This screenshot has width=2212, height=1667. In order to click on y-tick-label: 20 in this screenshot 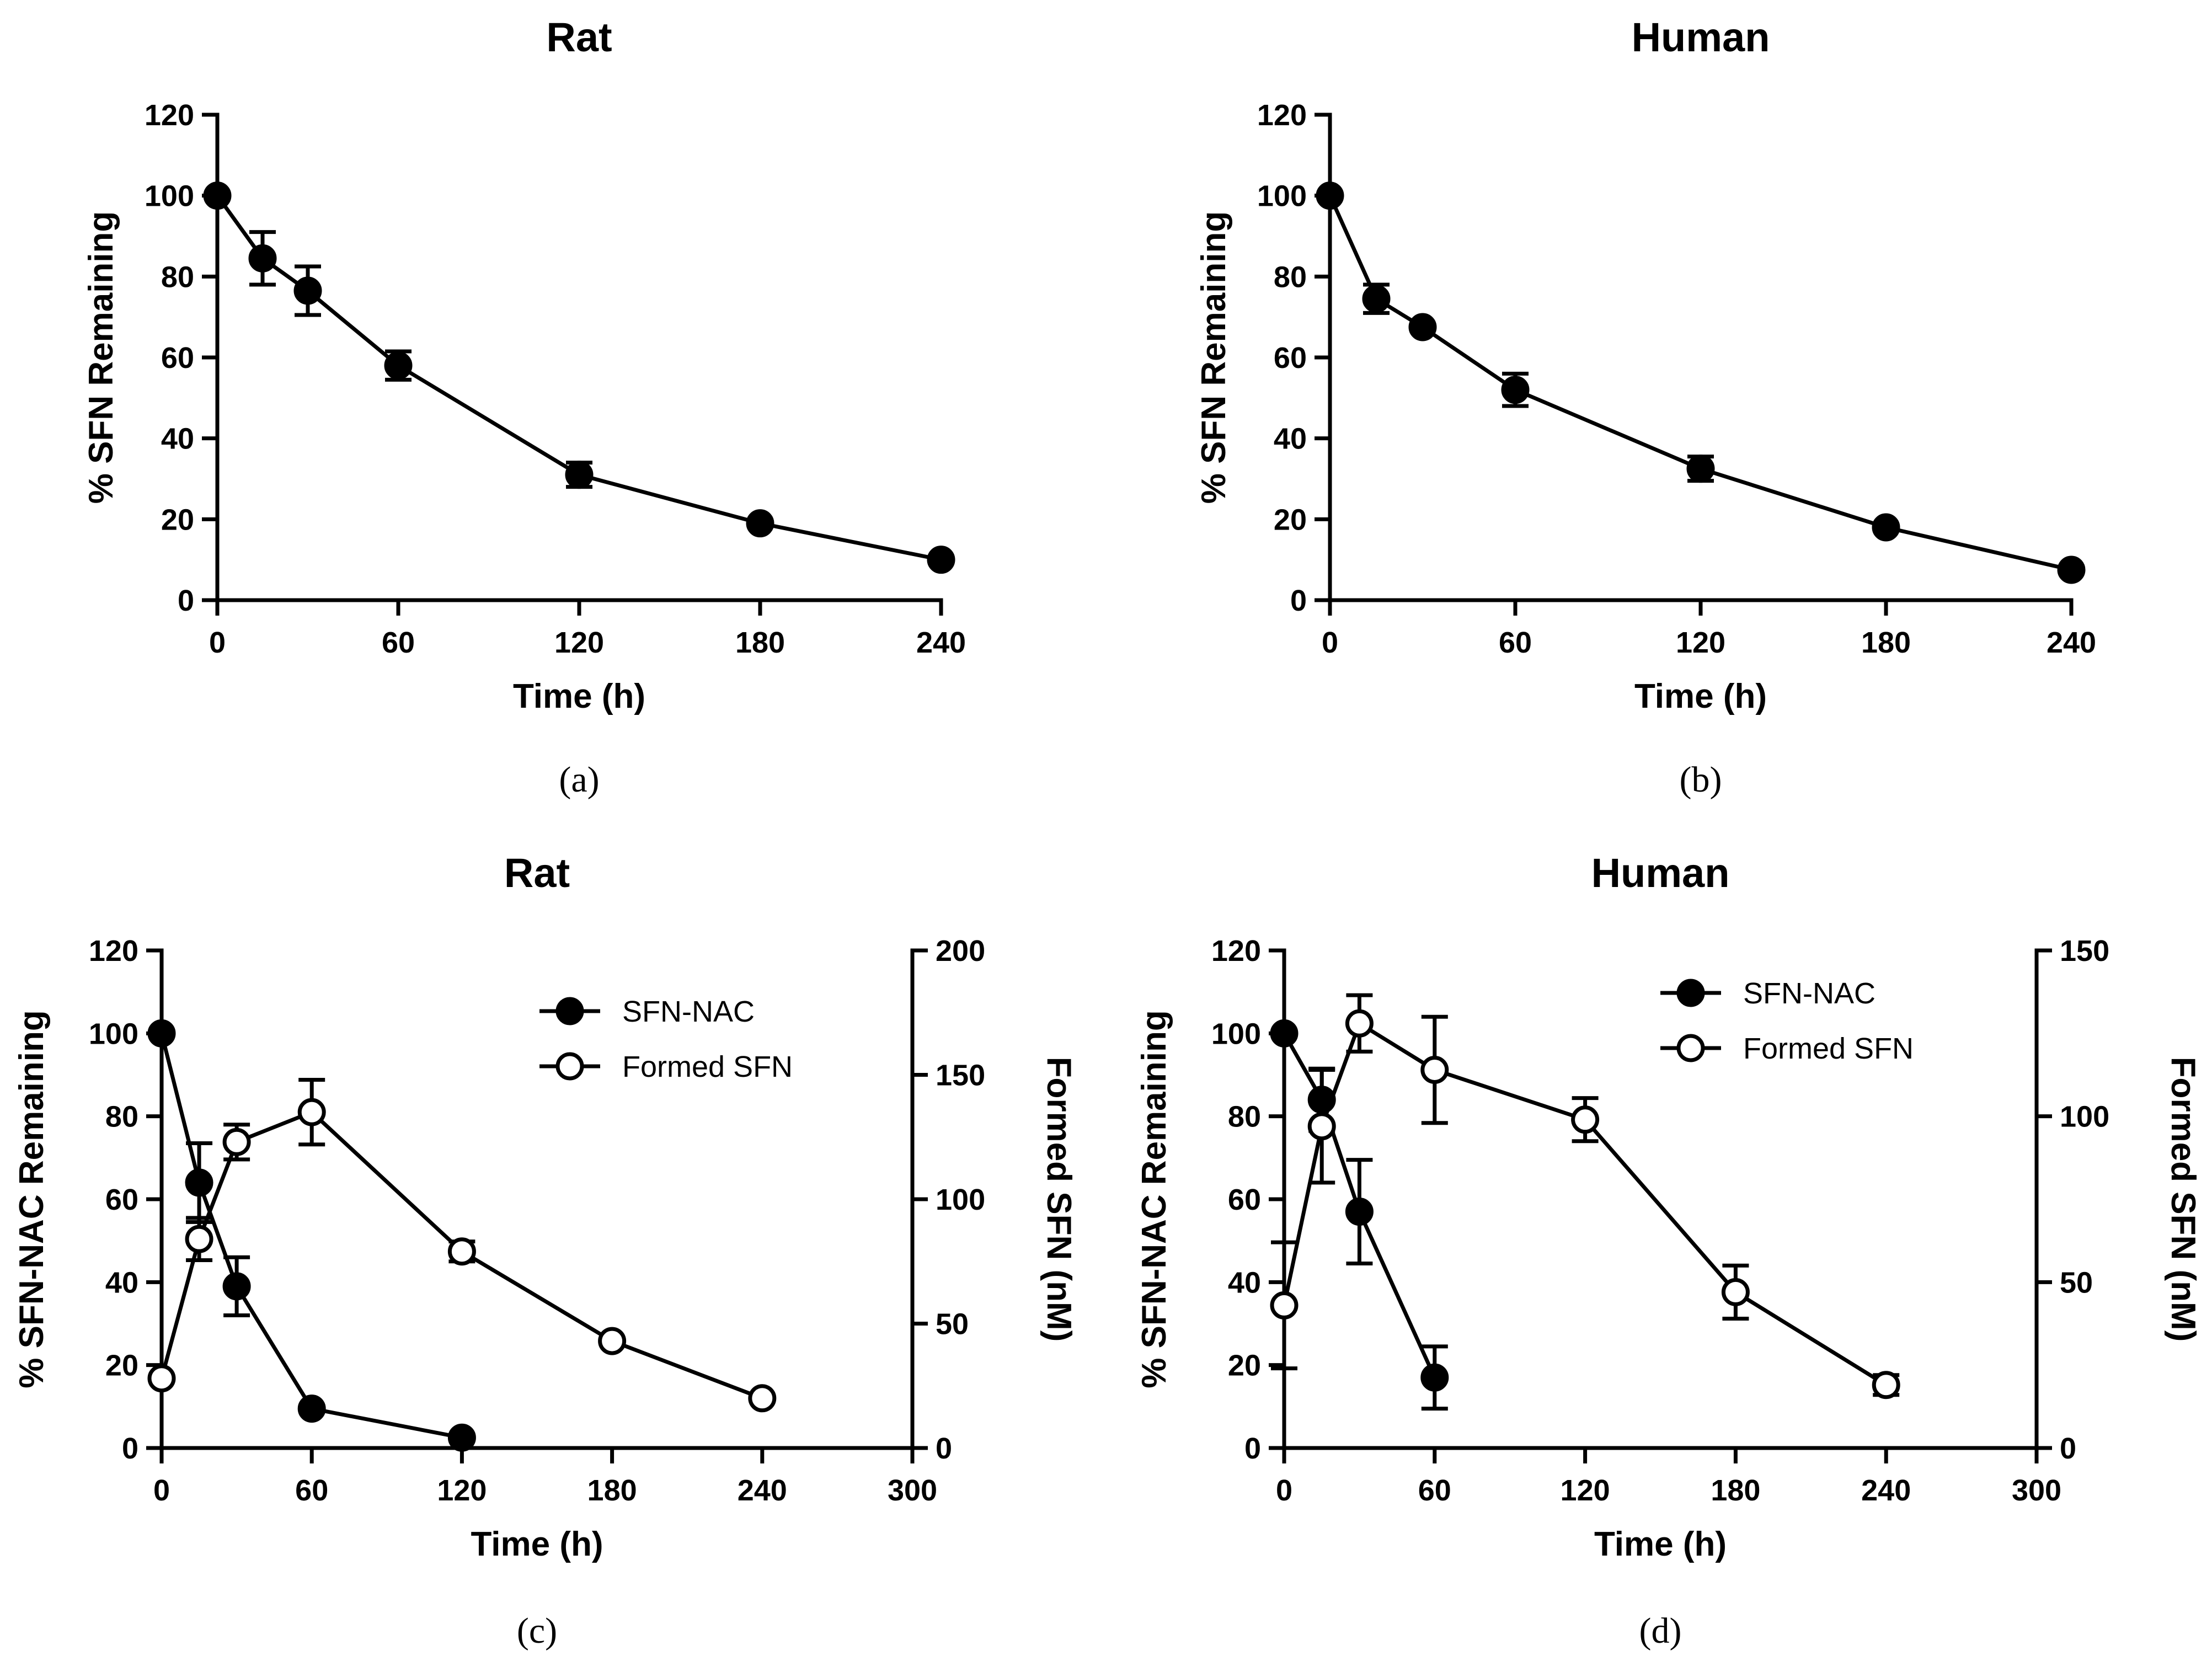, I will do `click(122, 1365)`.